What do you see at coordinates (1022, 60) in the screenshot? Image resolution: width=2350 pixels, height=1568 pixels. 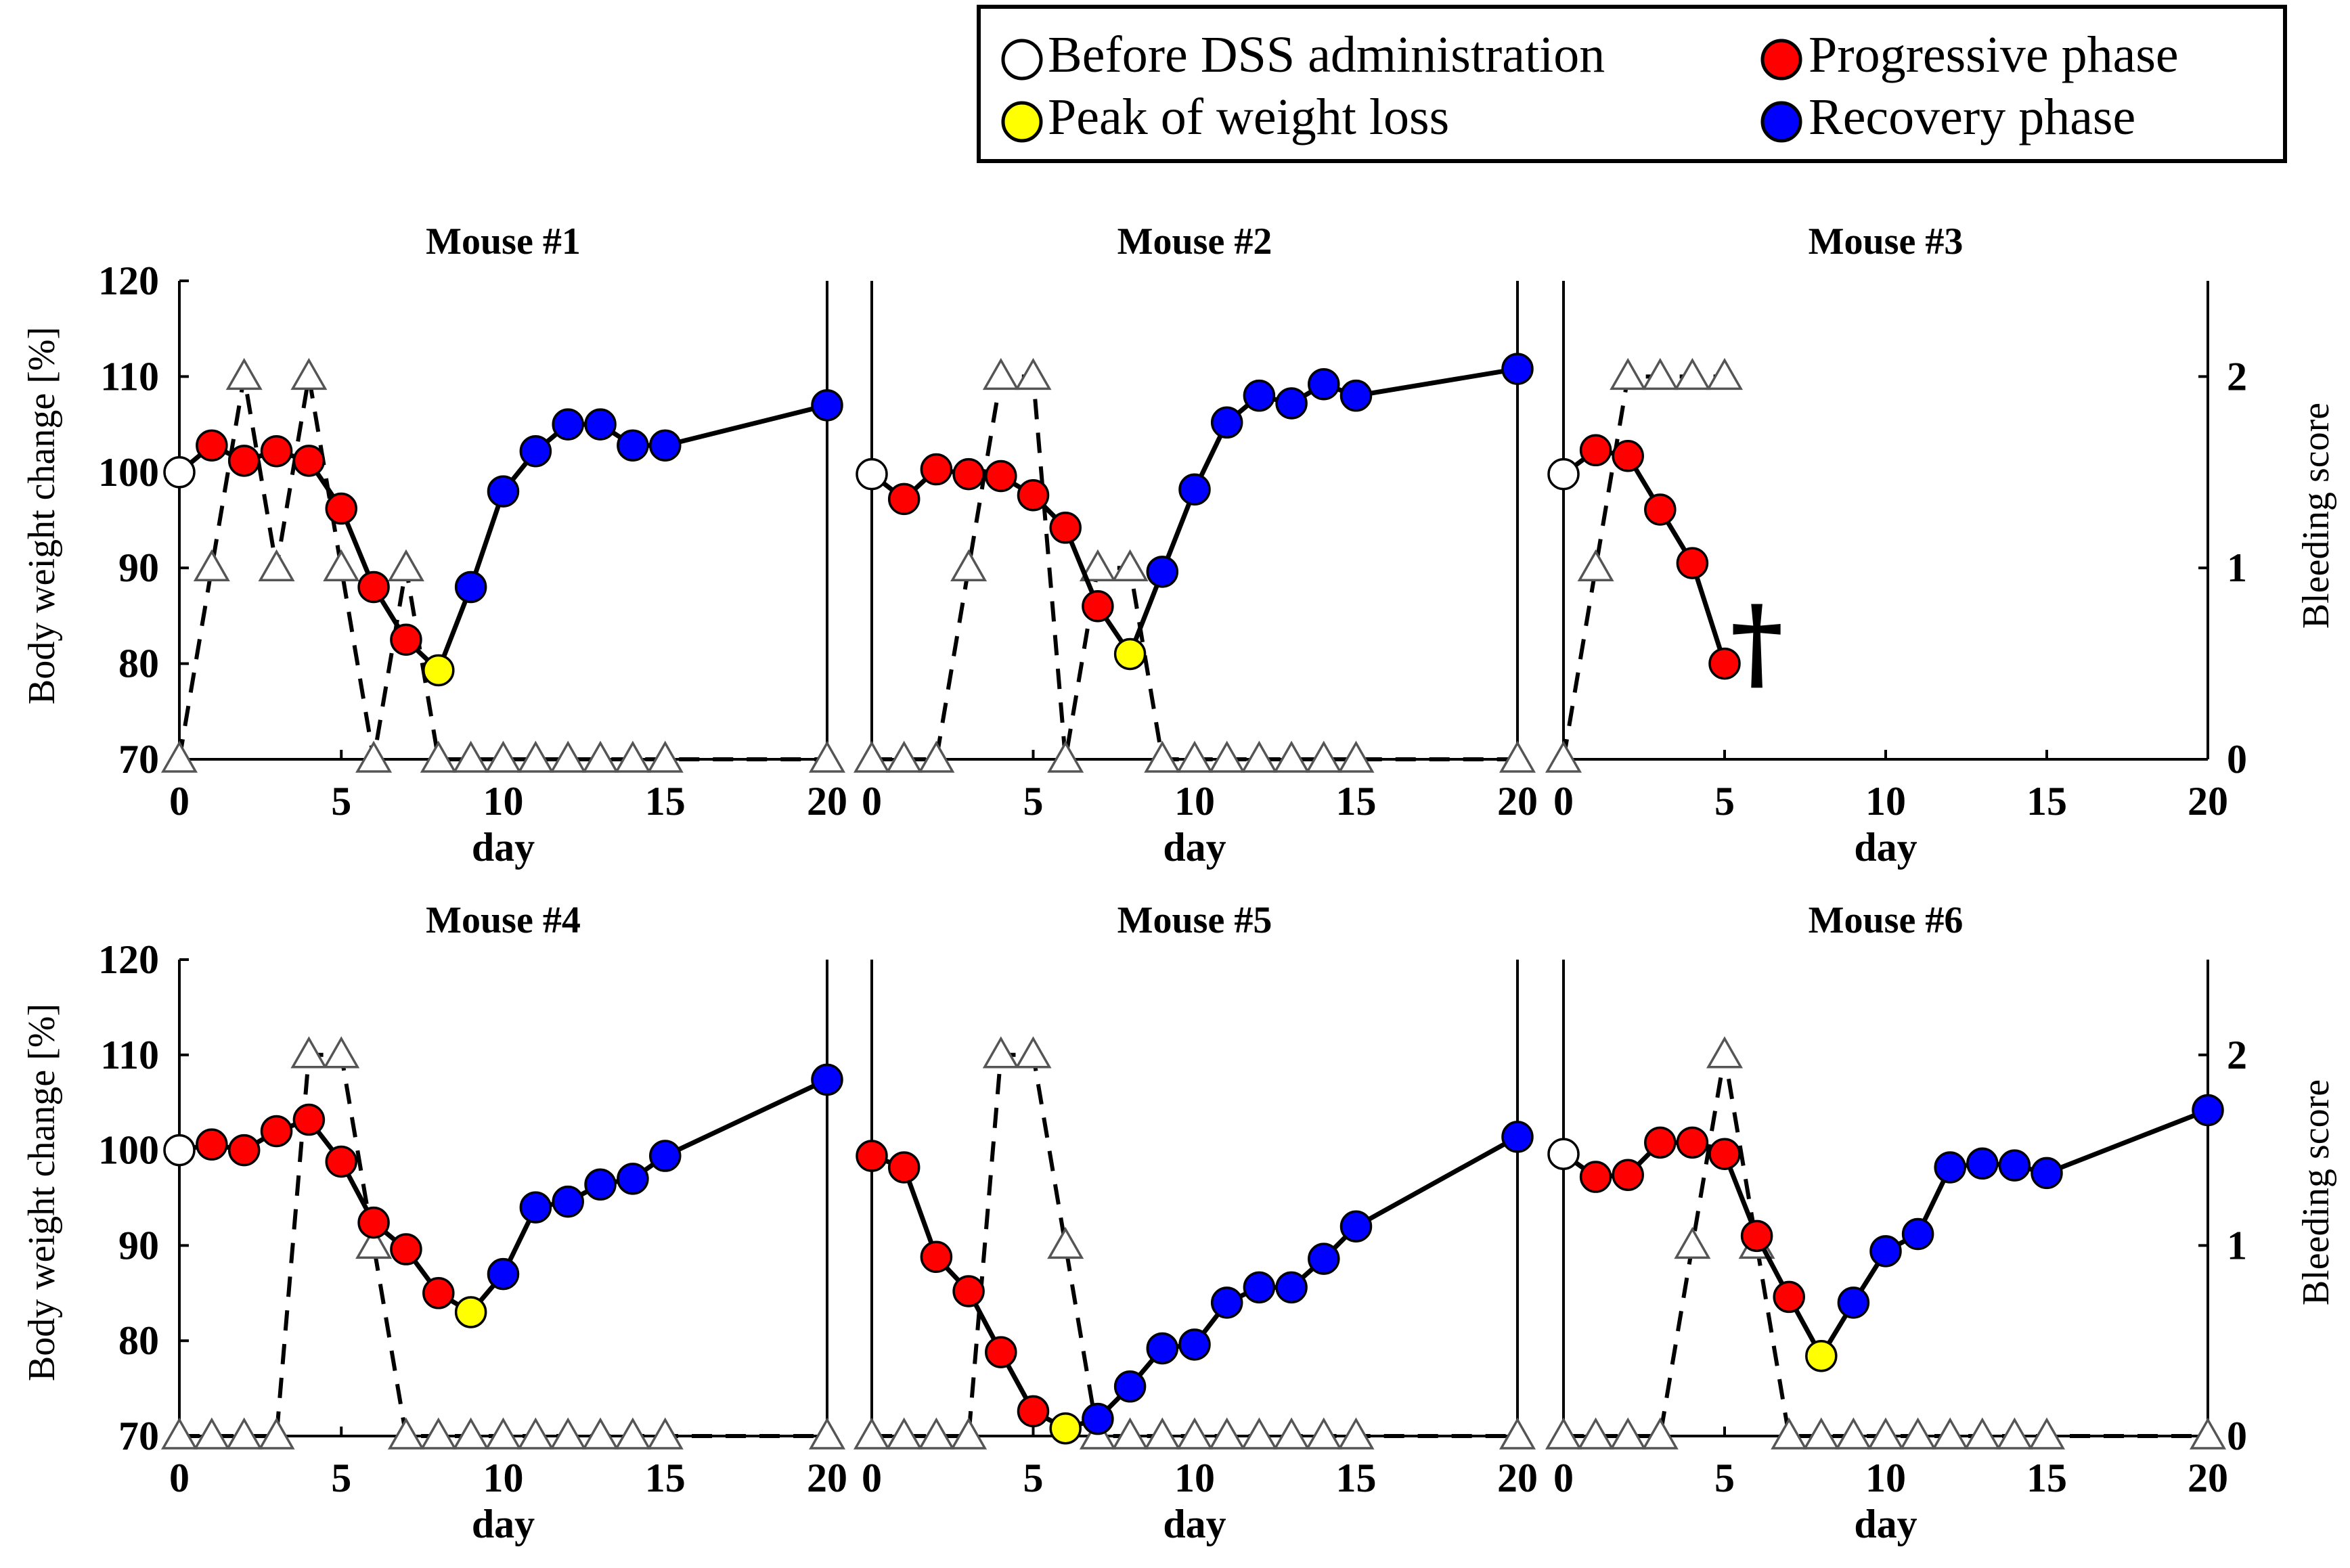 I see `legend-marker-before` at bounding box center [1022, 60].